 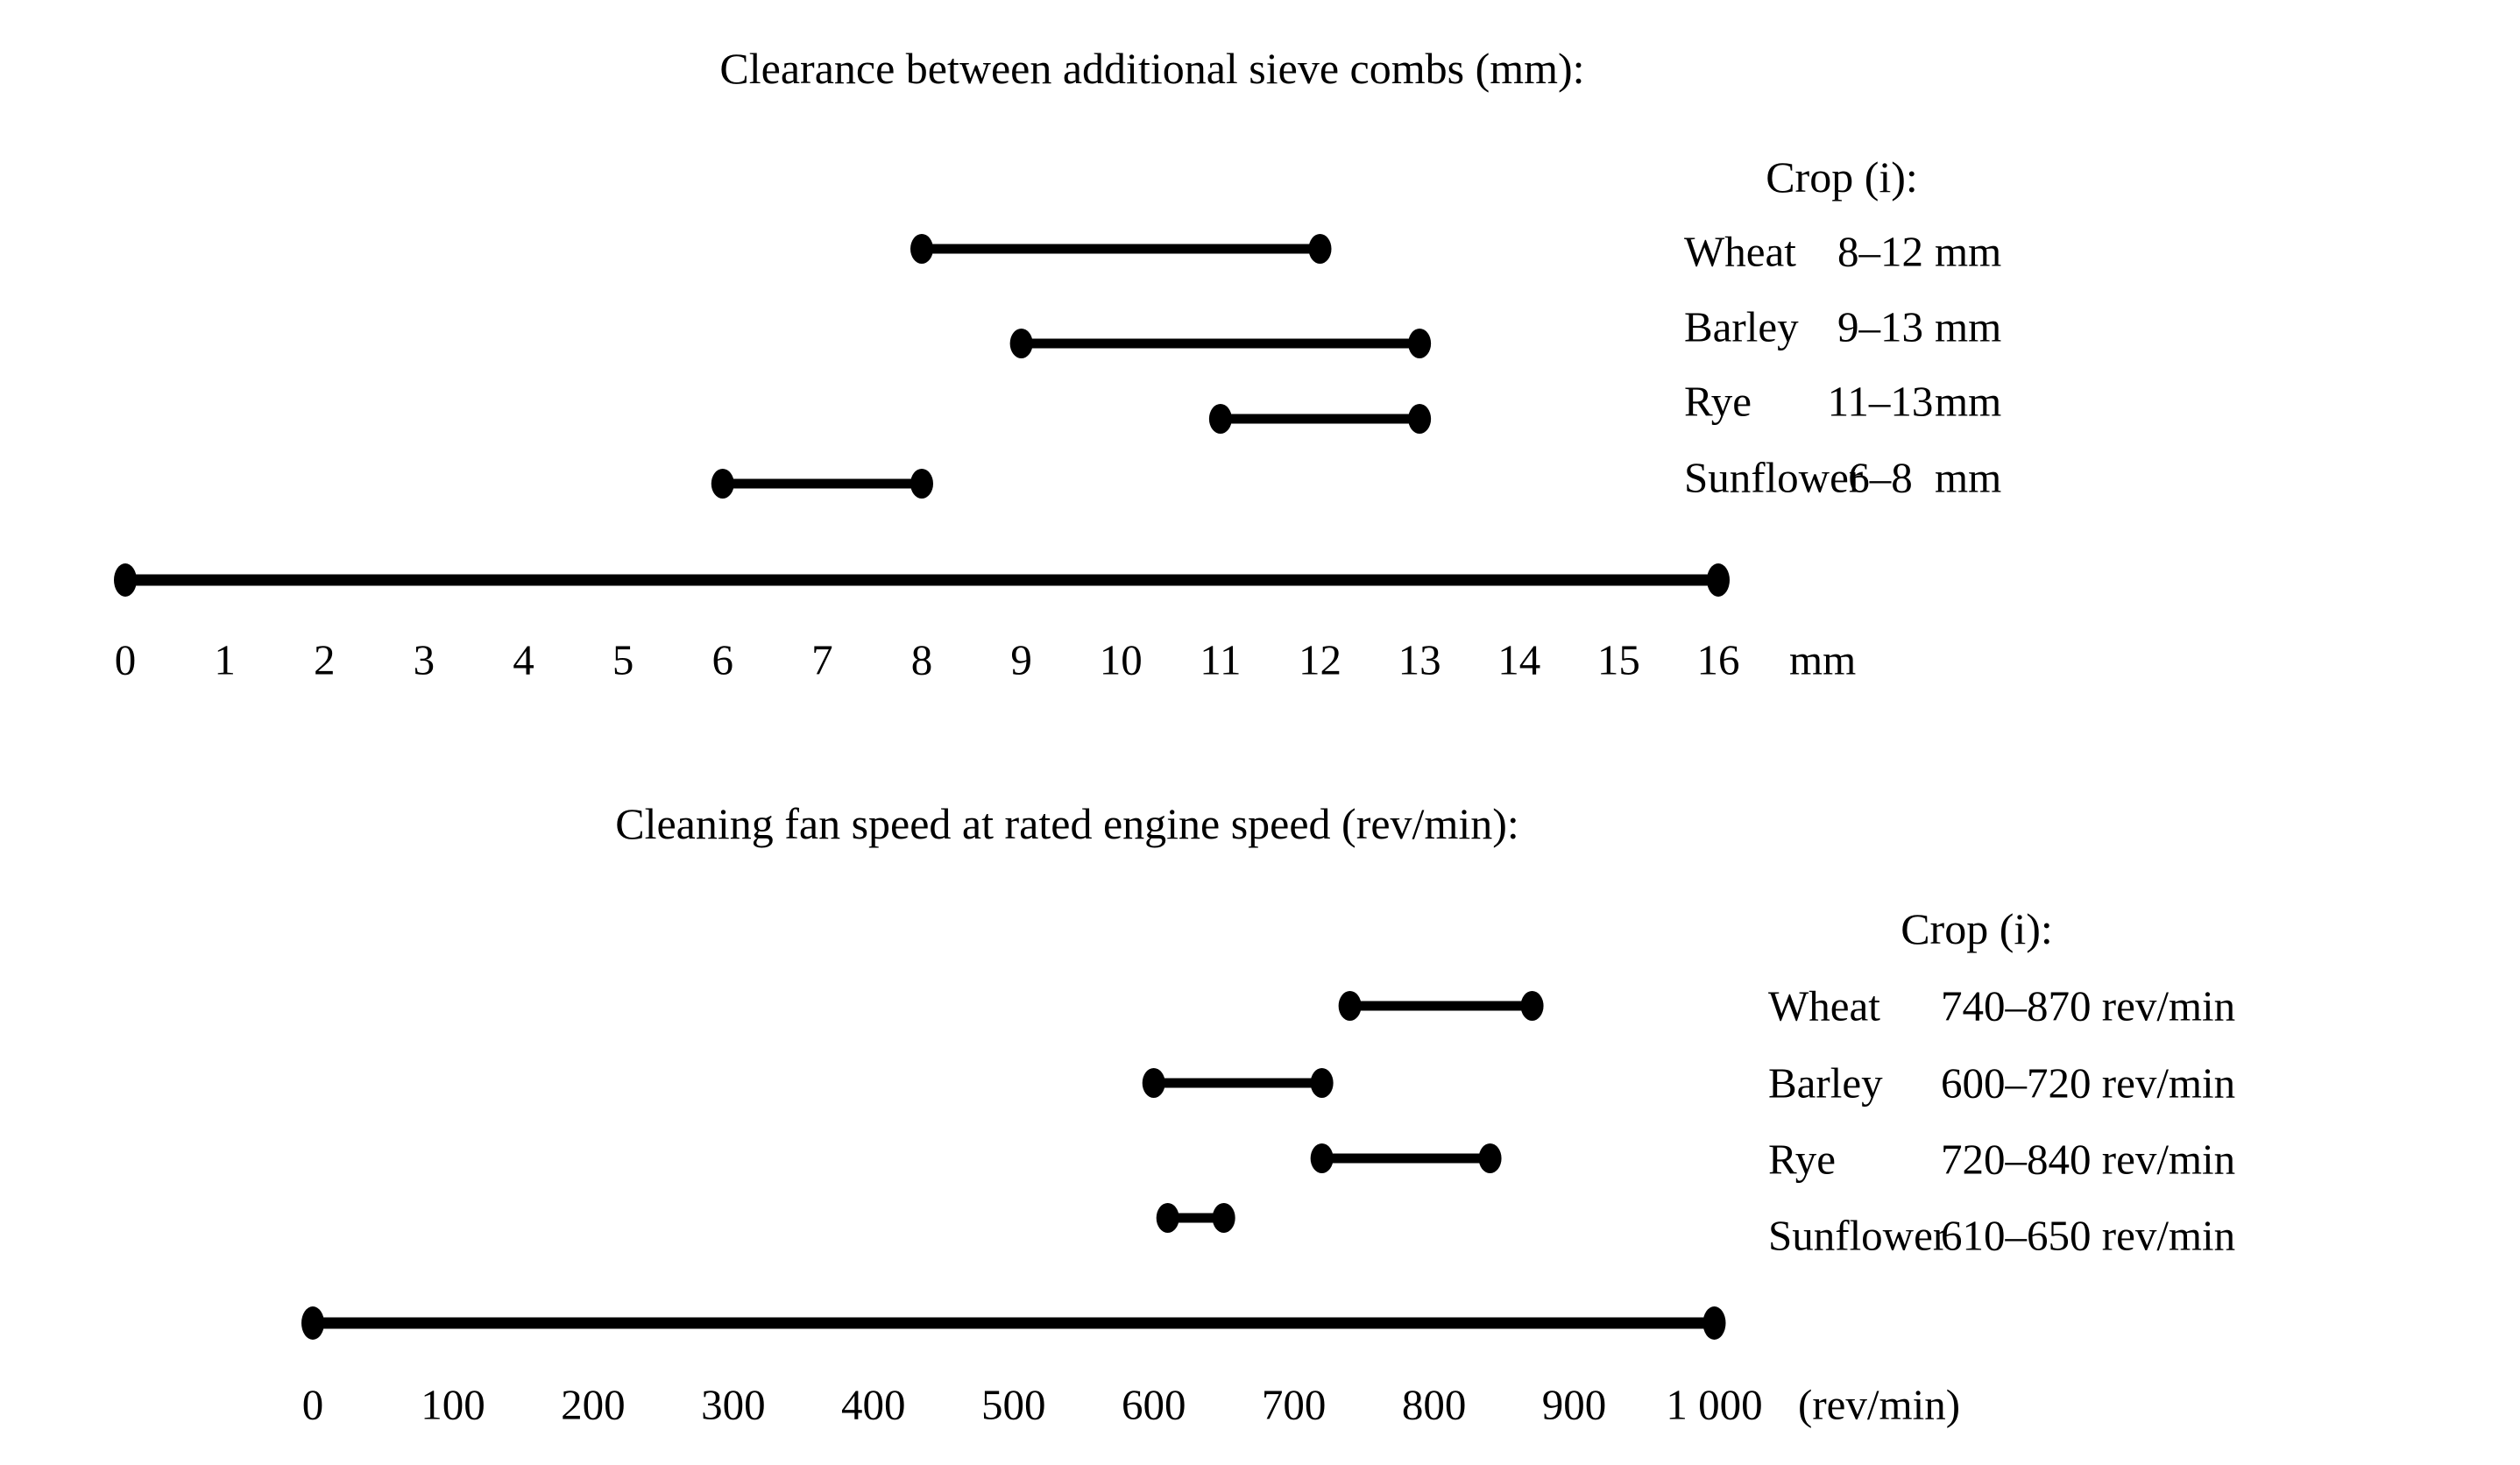 I want to click on axis-tick-label: 15, so click(x=1618, y=659).